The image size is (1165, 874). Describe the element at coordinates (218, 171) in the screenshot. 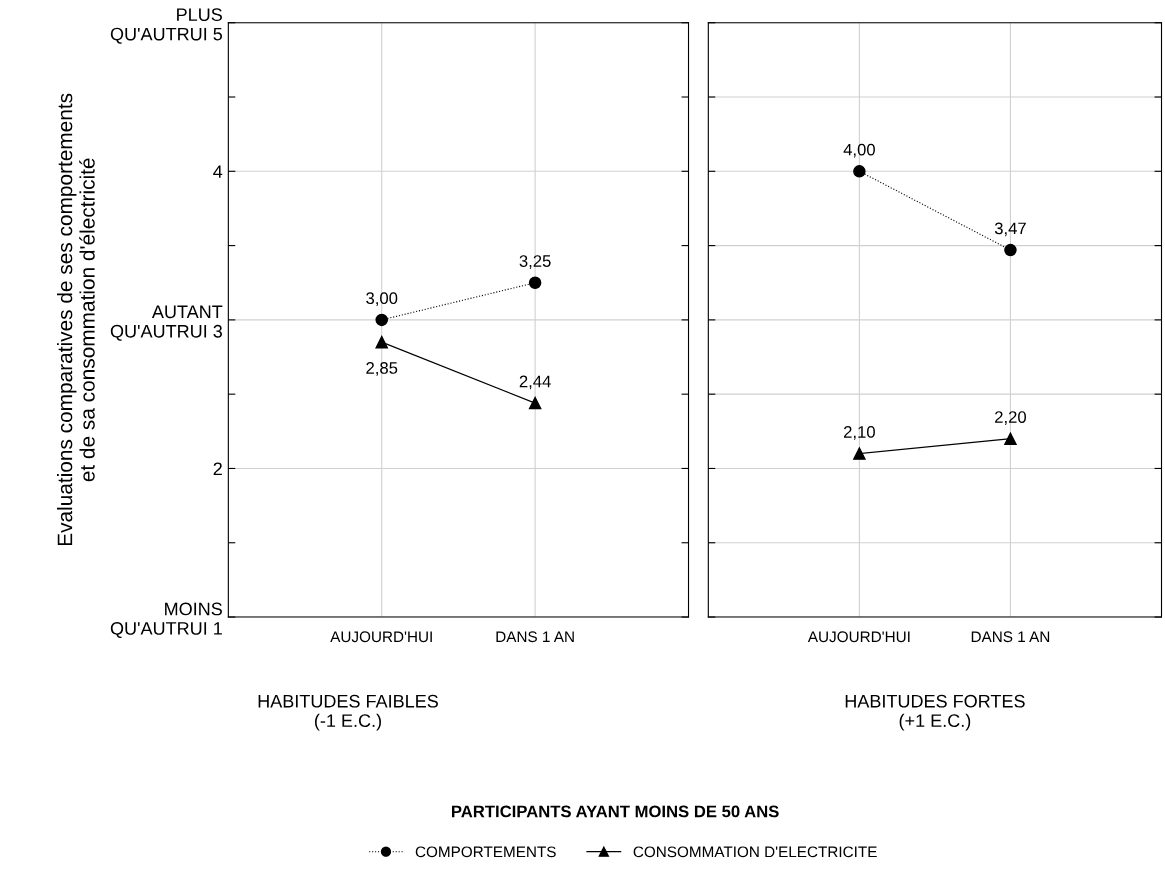

I see `y-tick-label: 4` at that location.